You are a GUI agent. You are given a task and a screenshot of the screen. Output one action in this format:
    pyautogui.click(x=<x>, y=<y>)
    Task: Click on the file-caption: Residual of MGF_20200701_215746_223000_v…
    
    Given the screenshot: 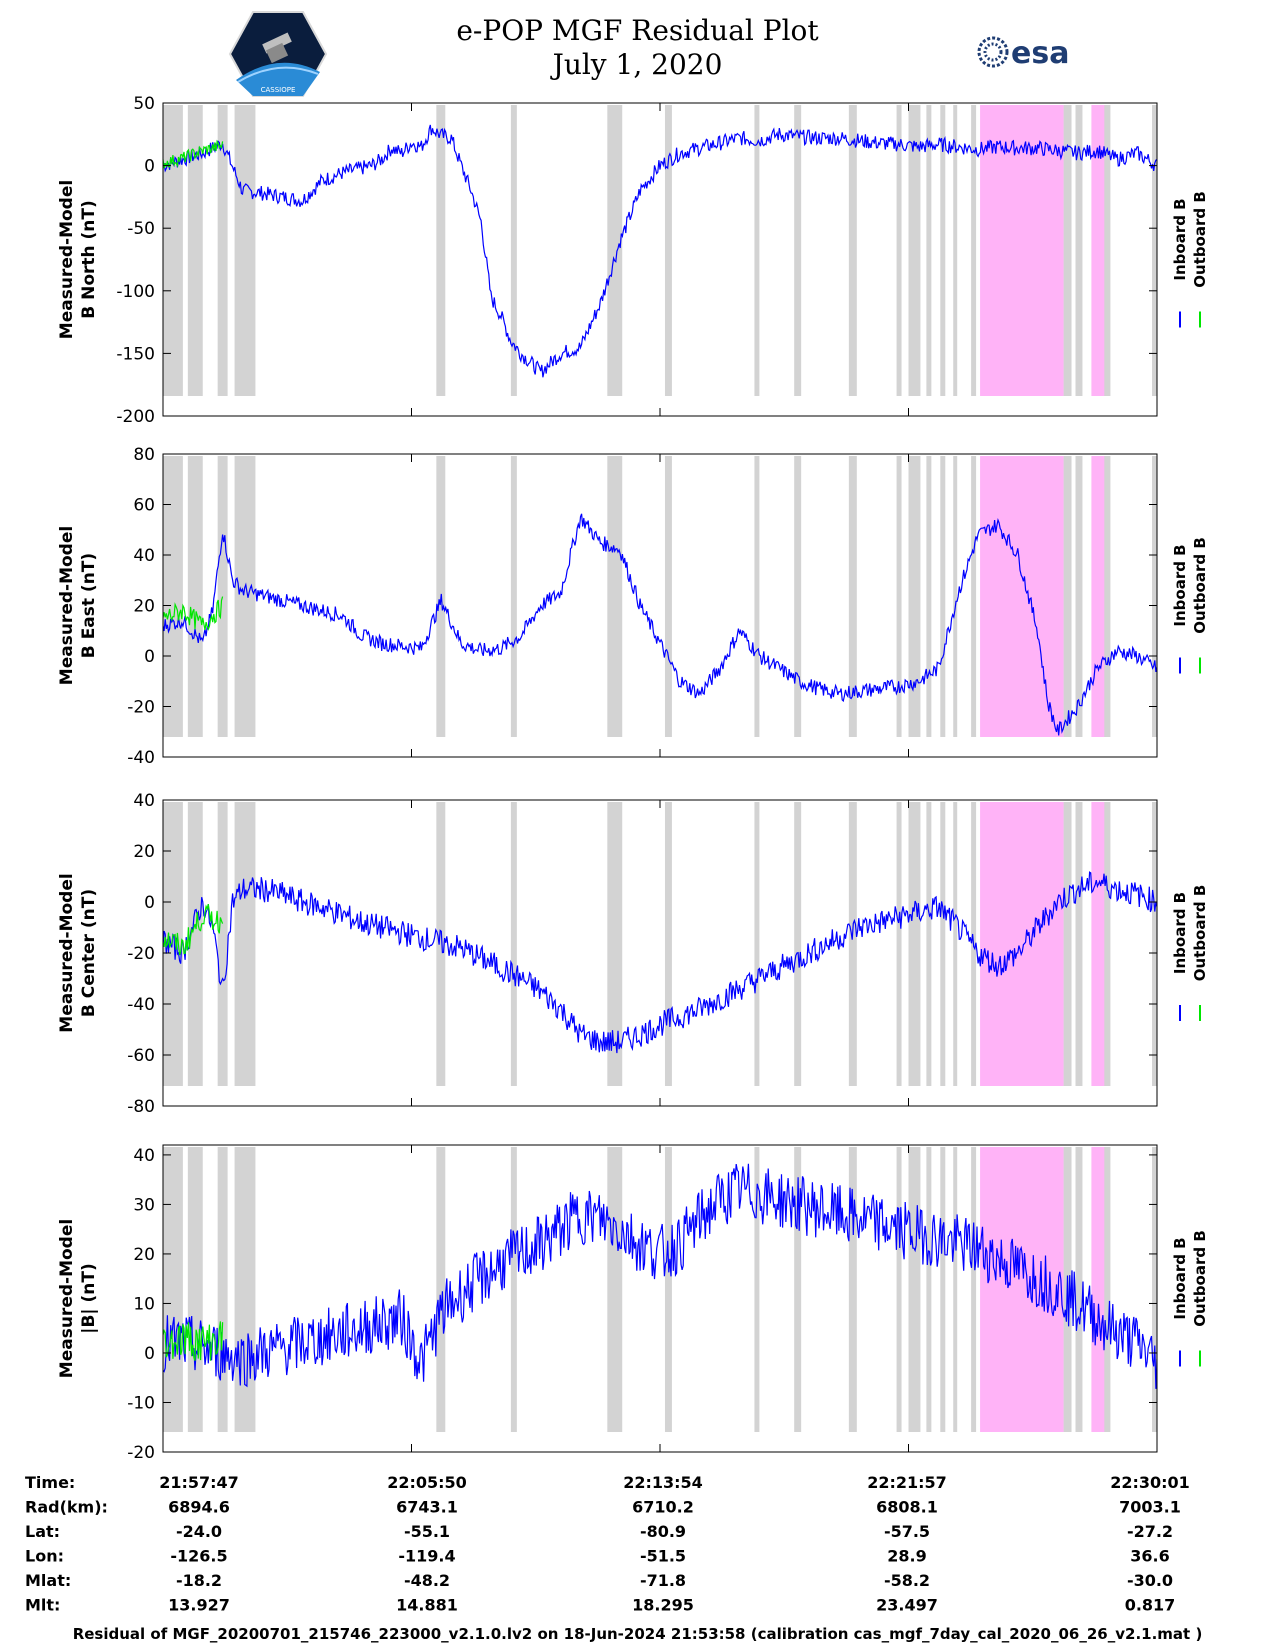 What is the action you would take?
    pyautogui.click(x=637, y=1634)
    